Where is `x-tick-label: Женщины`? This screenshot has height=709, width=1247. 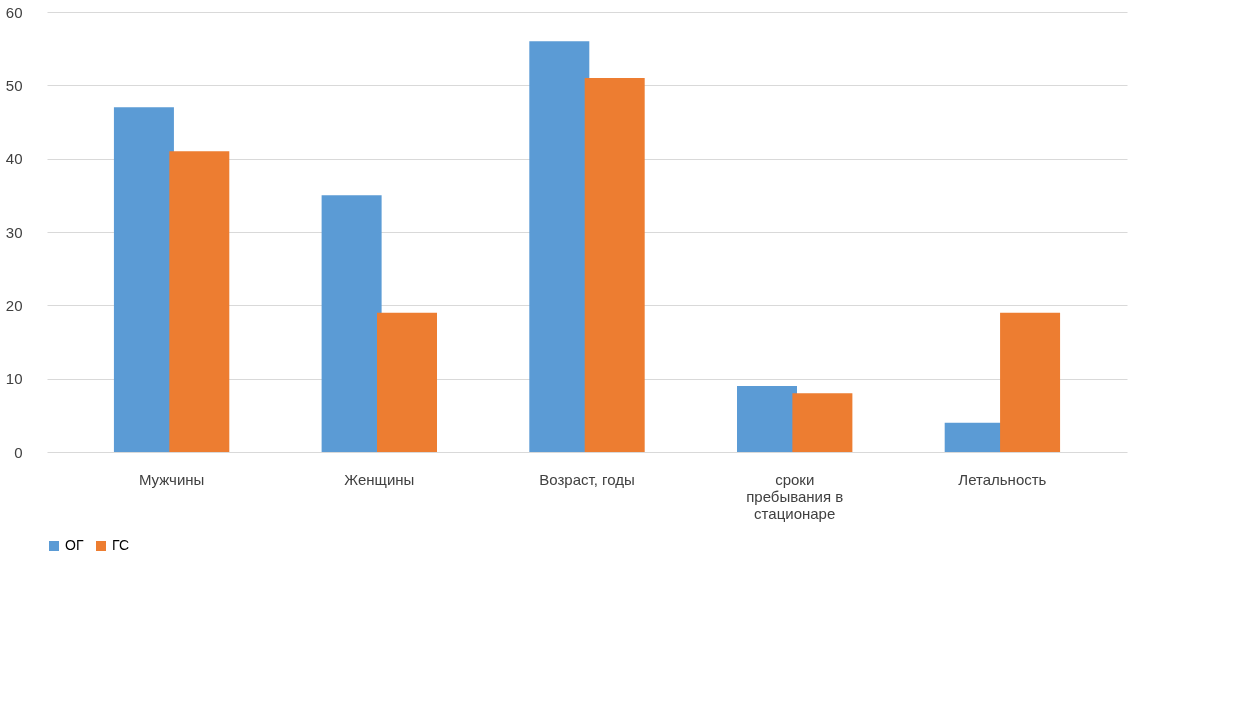
x-tick-label: Женщины is located at coordinates (379, 479).